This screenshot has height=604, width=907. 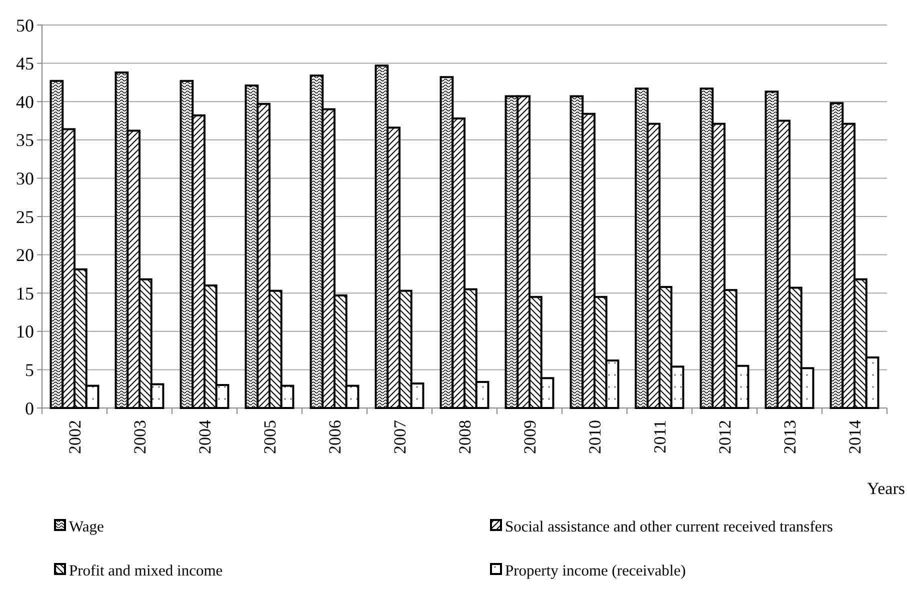 I want to click on x-tick-label: 2004, so click(x=204, y=437).